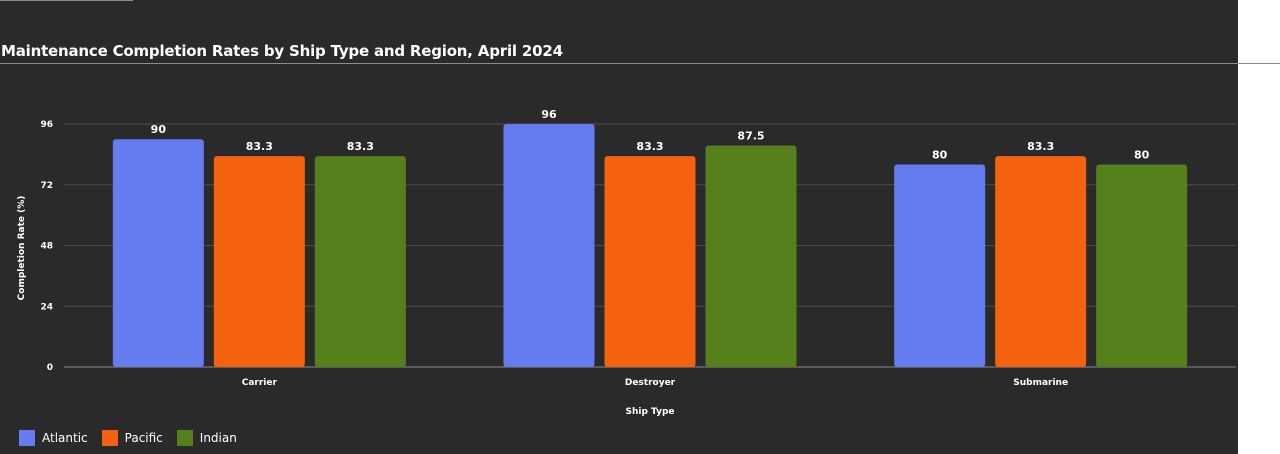 Image resolution: width=1280 pixels, height=454 pixels. Describe the element at coordinates (46, 307) in the screenshot. I see `y-tick-label: 24` at that location.